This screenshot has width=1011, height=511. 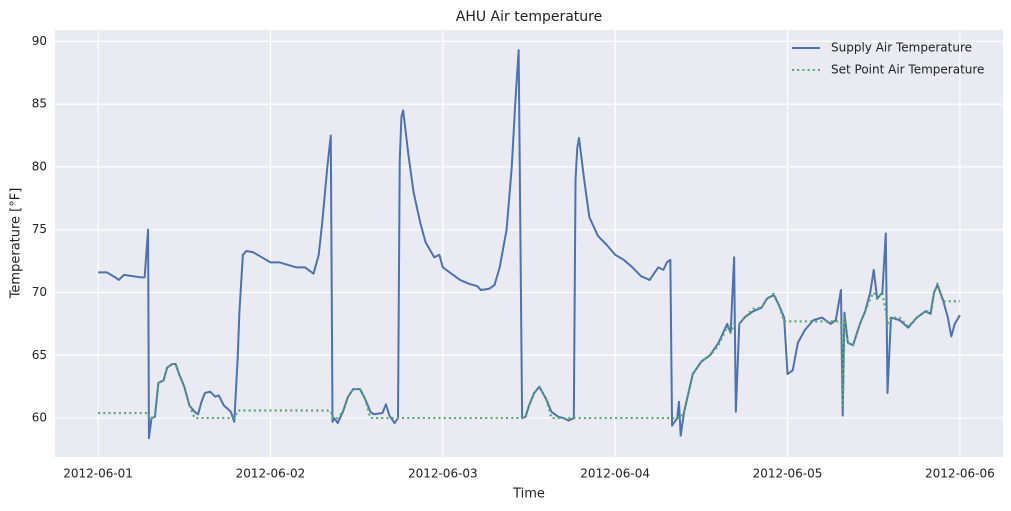 What do you see at coordinates (39, 104) in the screenshot?
I see `y-tick-label: 85` at bounding box center [39, 104].